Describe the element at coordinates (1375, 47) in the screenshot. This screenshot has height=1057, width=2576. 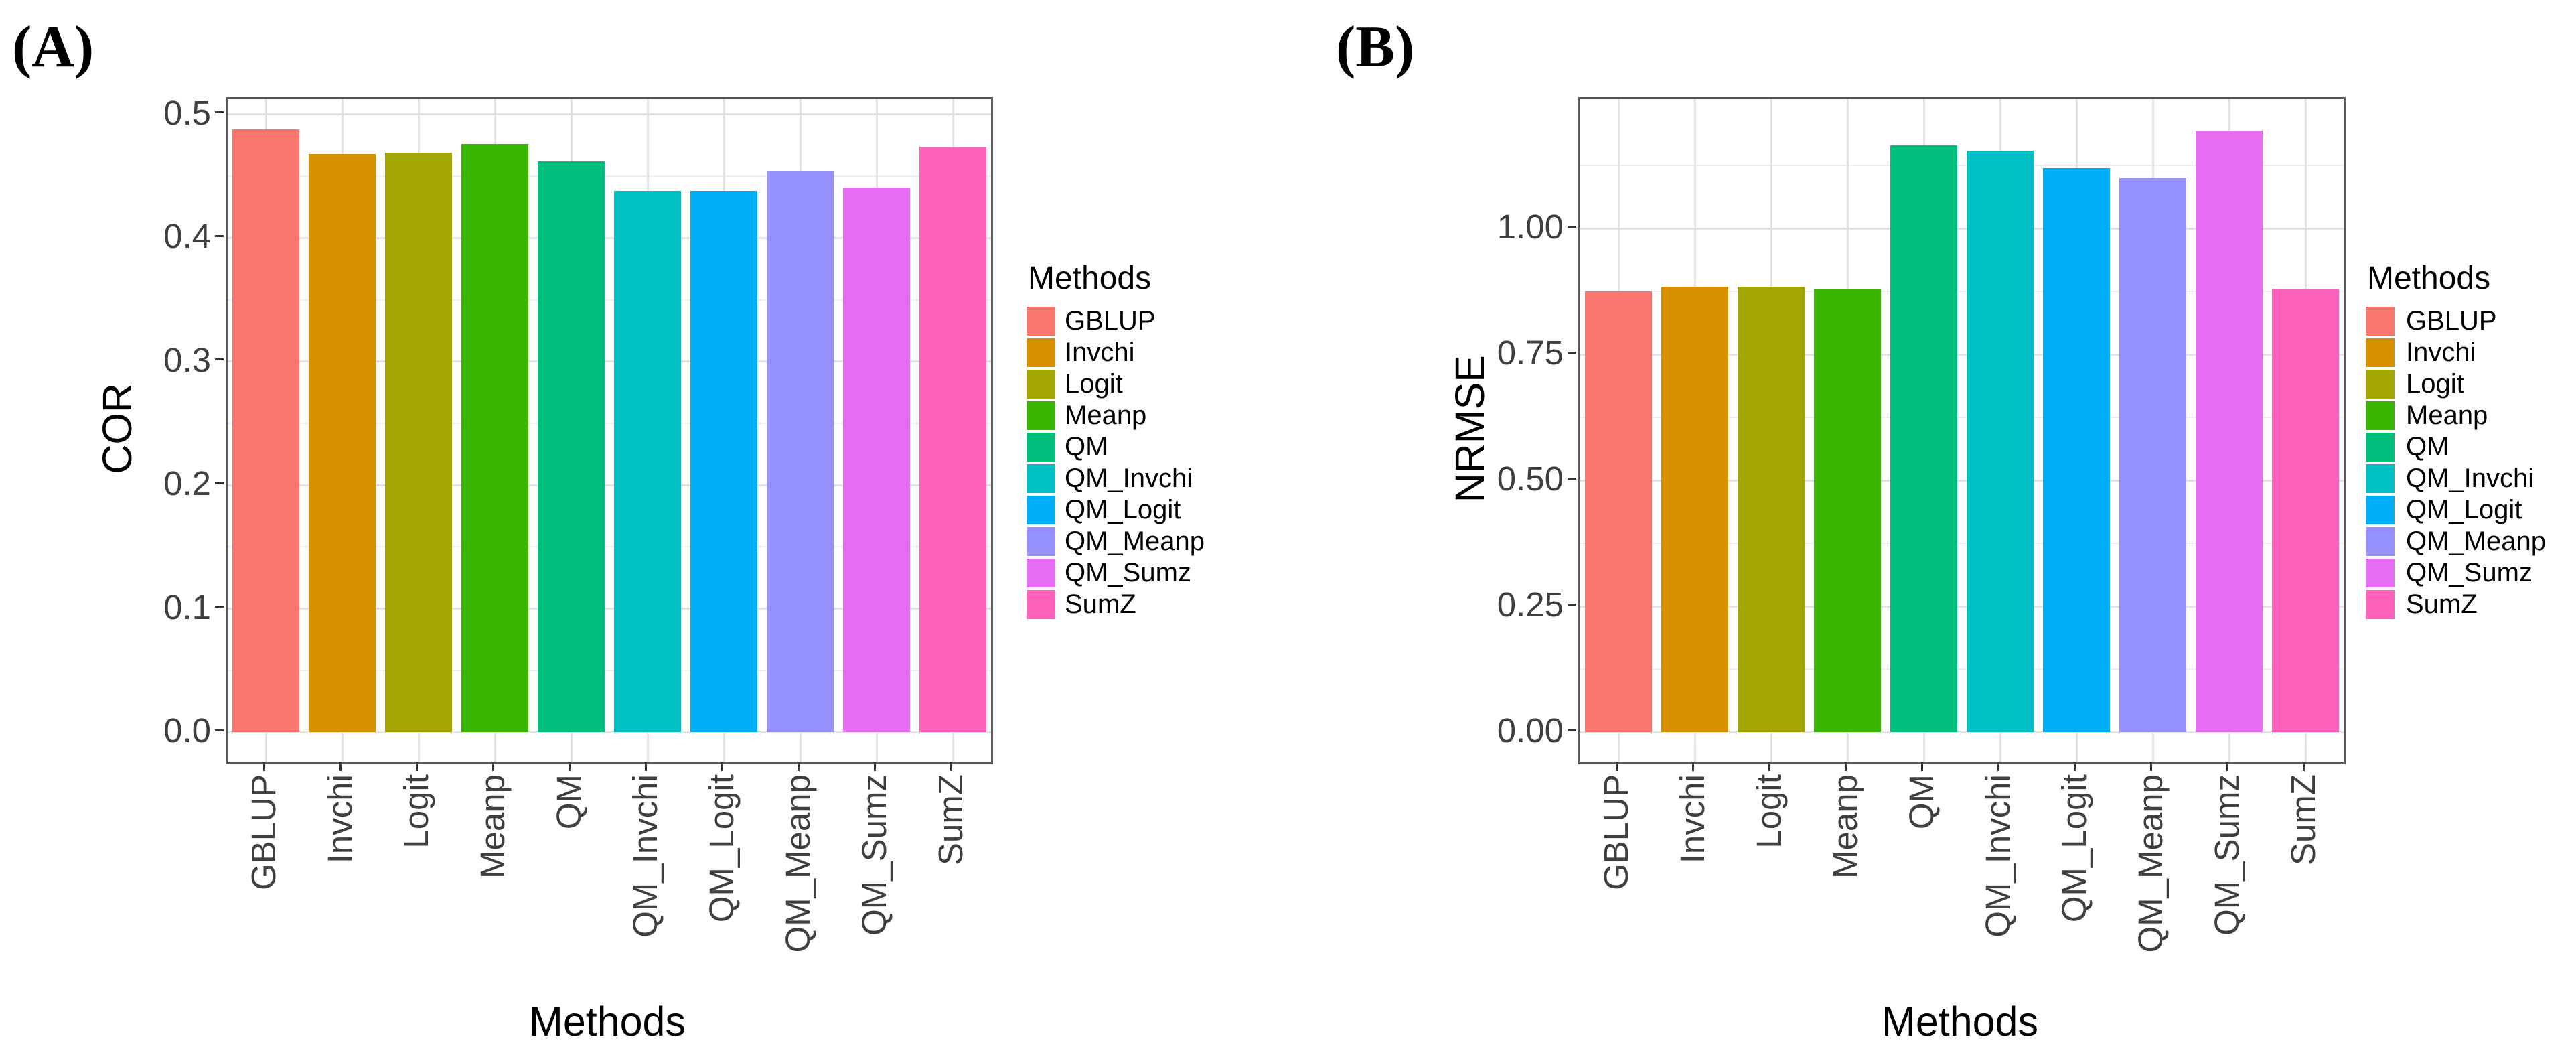
I see `panel-b-tag: (B)` at that location.